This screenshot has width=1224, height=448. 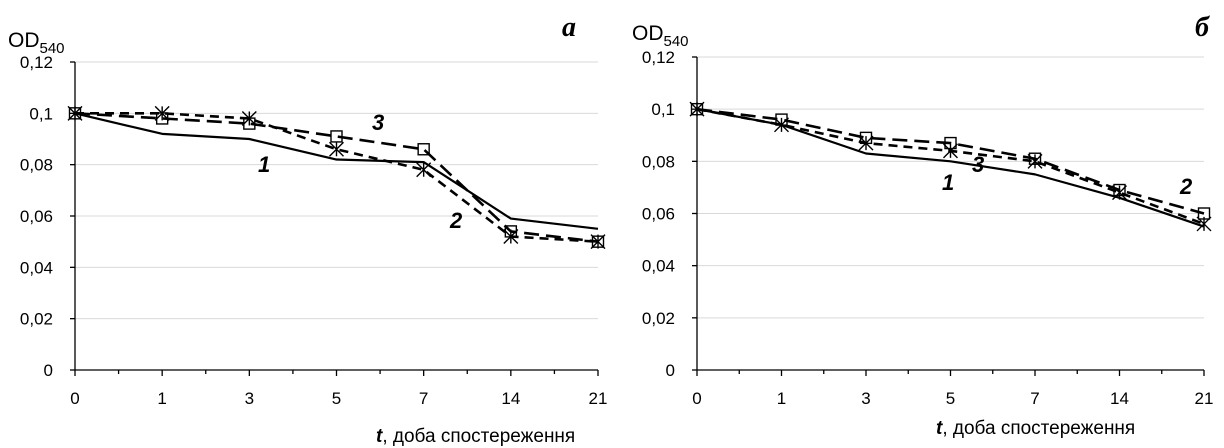 What do you see at coordinates (950, 161) in the screenshot?
I see `panel-b-series-3-line` at bounding box center [950, 161].